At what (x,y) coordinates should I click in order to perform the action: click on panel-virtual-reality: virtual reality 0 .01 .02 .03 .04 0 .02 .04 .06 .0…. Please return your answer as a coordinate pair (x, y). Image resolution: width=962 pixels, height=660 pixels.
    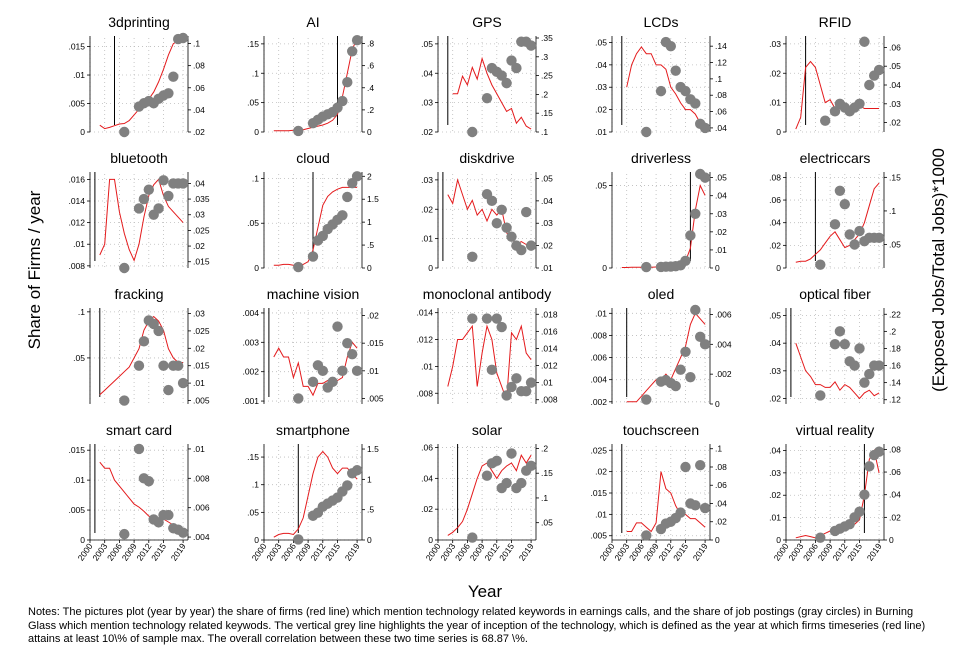
    Looking at the image, I should click on (835, 492).